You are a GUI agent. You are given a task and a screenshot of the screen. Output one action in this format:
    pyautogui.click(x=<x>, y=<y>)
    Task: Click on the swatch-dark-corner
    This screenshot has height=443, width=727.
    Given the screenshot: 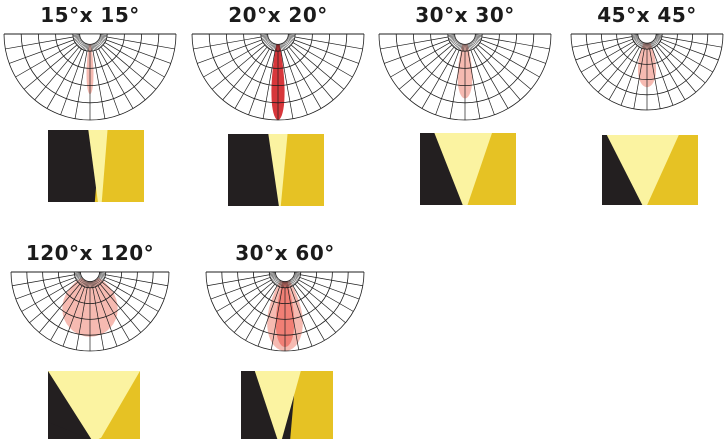 What is the action you would take?
    pyautogui.click(x=69, y=430)
    